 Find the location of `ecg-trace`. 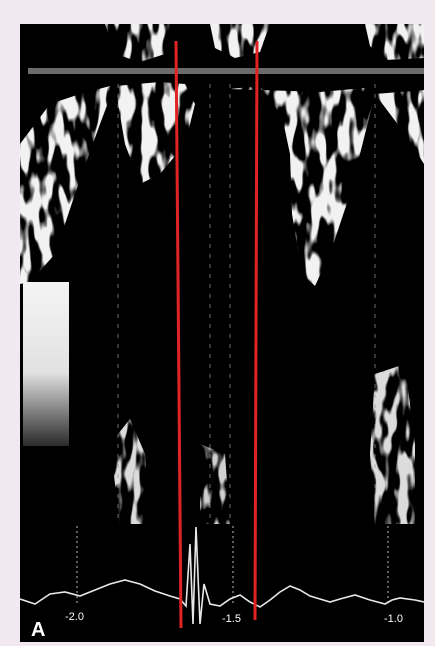

ecg-trace is located at coordinates (222, 575).